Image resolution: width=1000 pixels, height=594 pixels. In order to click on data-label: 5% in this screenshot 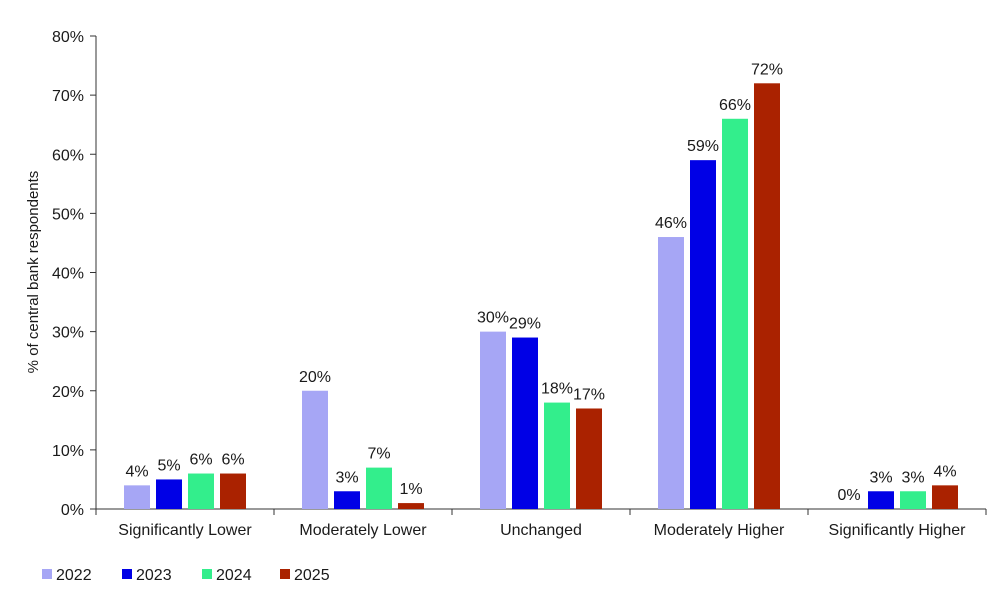, I will do `click(168, 465)`.